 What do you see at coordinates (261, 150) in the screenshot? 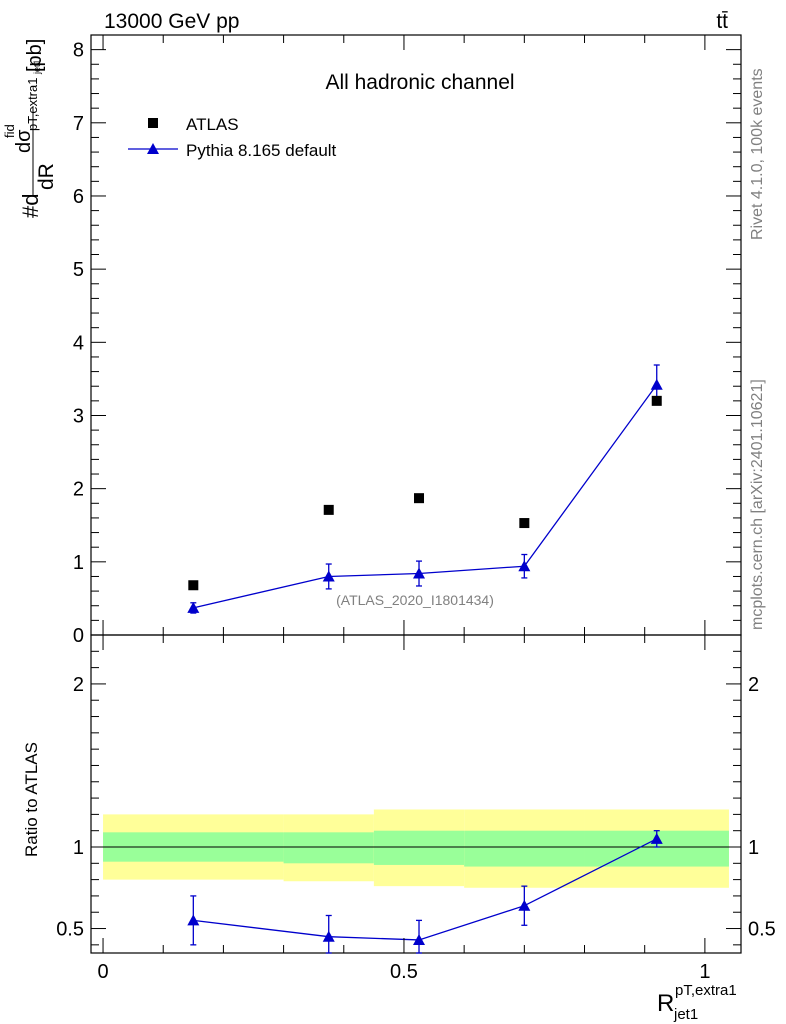
I see `legend-pythia-label: Pythia 8.165 default` at bounding box center [261, 150].